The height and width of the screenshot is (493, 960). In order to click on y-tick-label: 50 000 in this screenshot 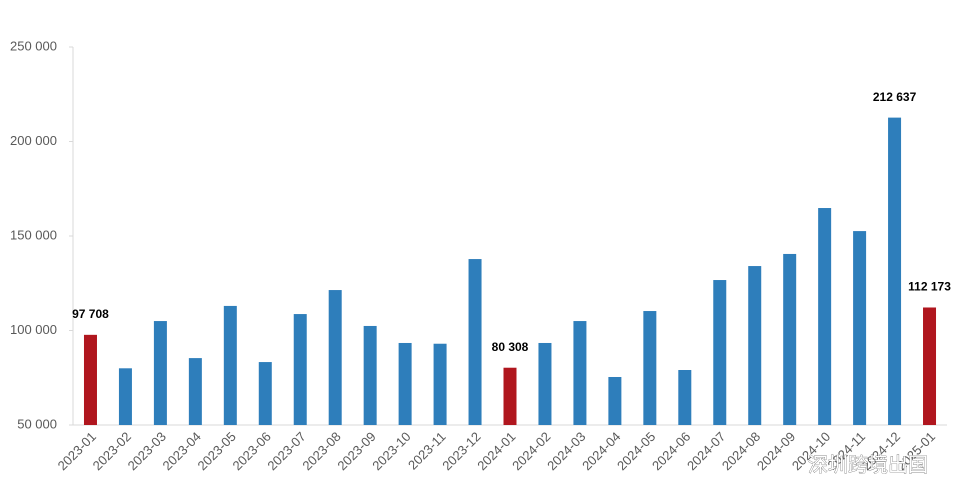, I will do `click(37, 423)`.